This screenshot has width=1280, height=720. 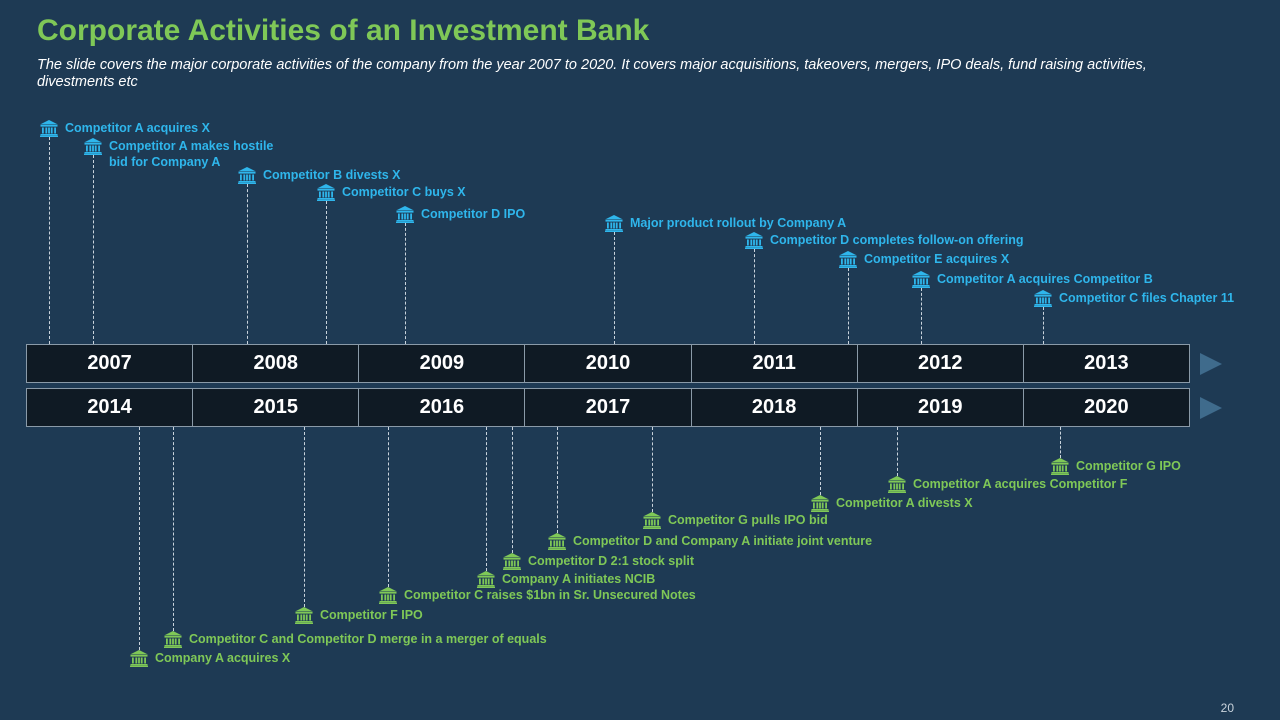 I want to click on top-event: Competitor E acquires X, so click(x=924, y=259).